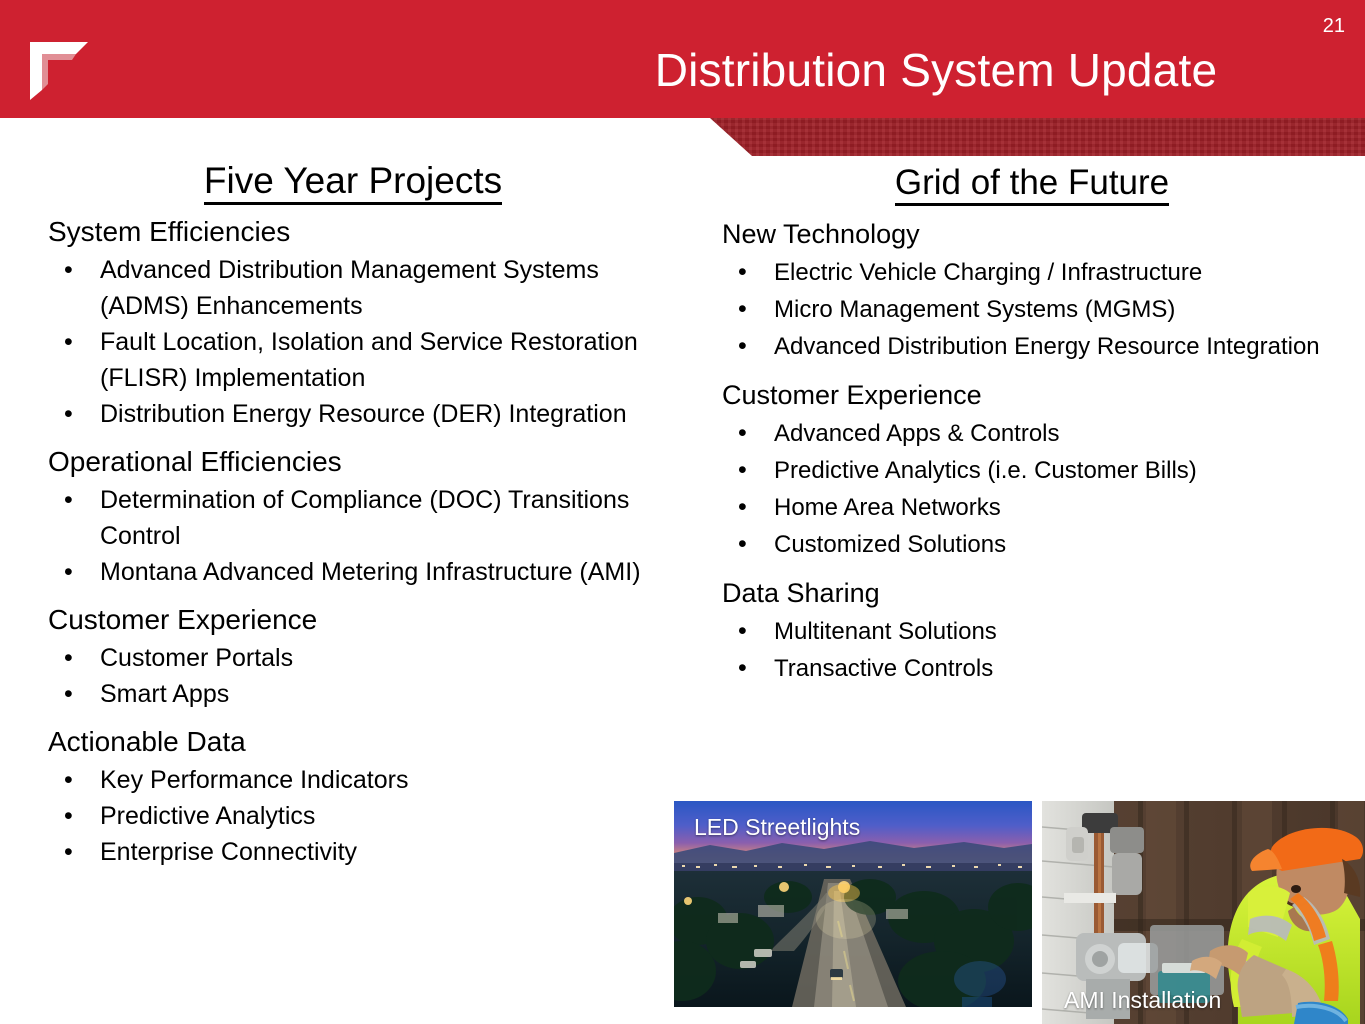  I want to click on list-item: • Key Performance Indicators, so click(353, 780).